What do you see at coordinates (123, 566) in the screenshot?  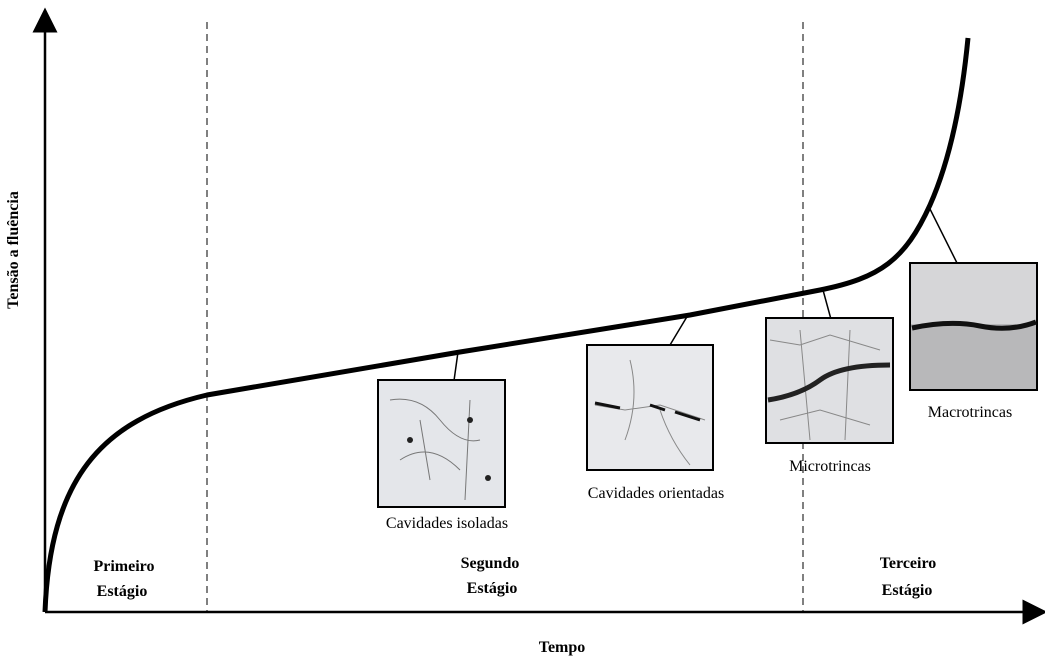 I see `stage-label: Primeiro` at bounding box center [123, 566].